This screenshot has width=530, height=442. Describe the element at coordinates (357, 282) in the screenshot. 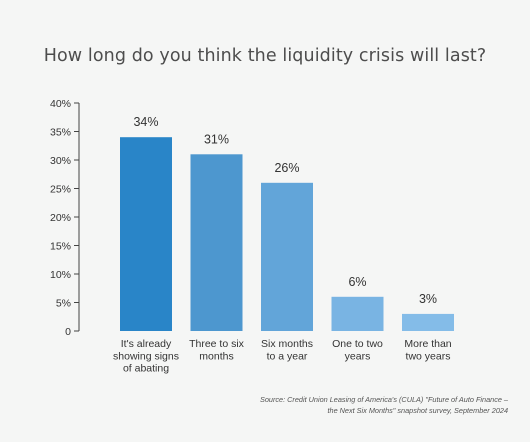

I see `data-label: 6%` at that location.